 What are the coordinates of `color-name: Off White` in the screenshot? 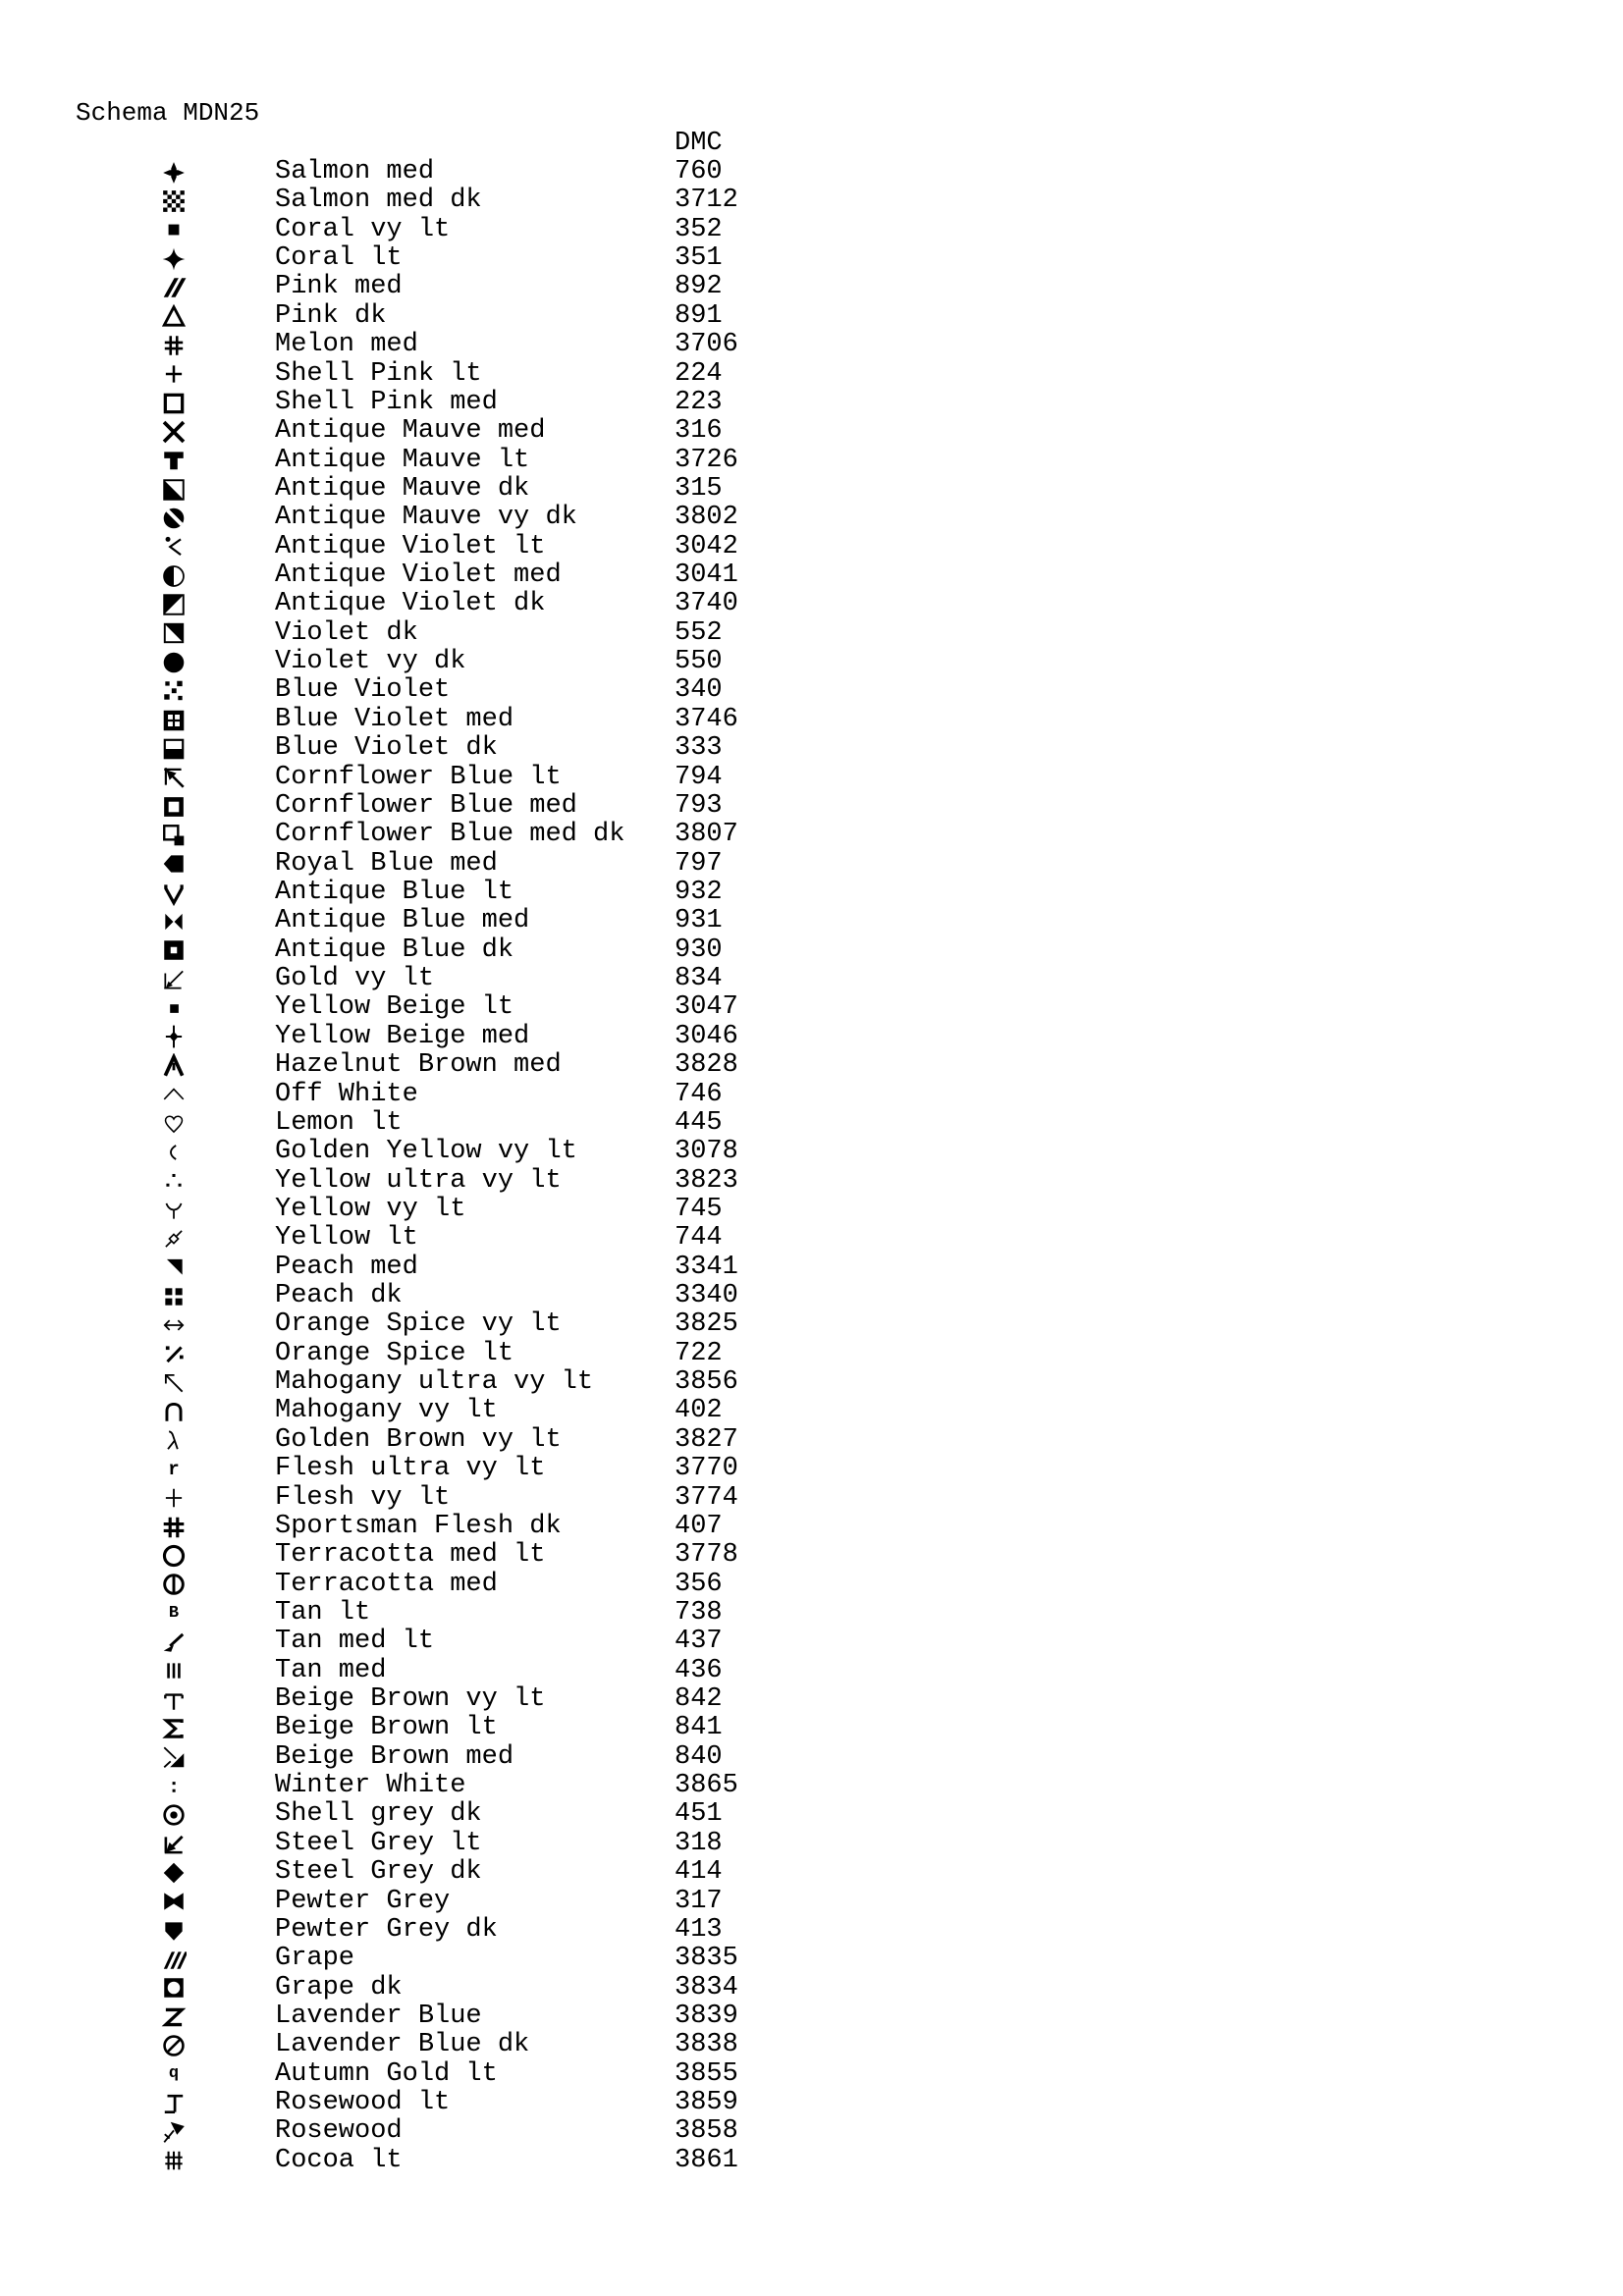 It's located at (346, 1094).